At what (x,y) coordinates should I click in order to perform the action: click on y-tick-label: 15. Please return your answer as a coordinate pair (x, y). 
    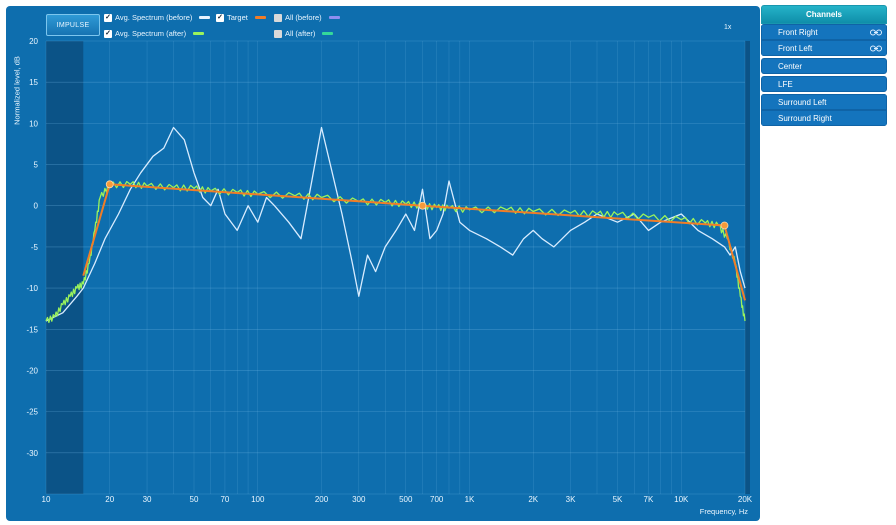
    Looking at the image, I should click on (33, 82).